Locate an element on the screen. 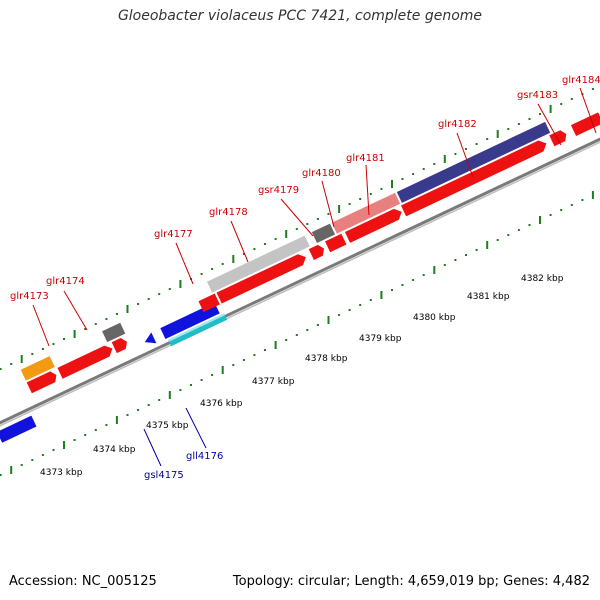  gene-block-grey-glr4177 is located at coordinates (258, 264).